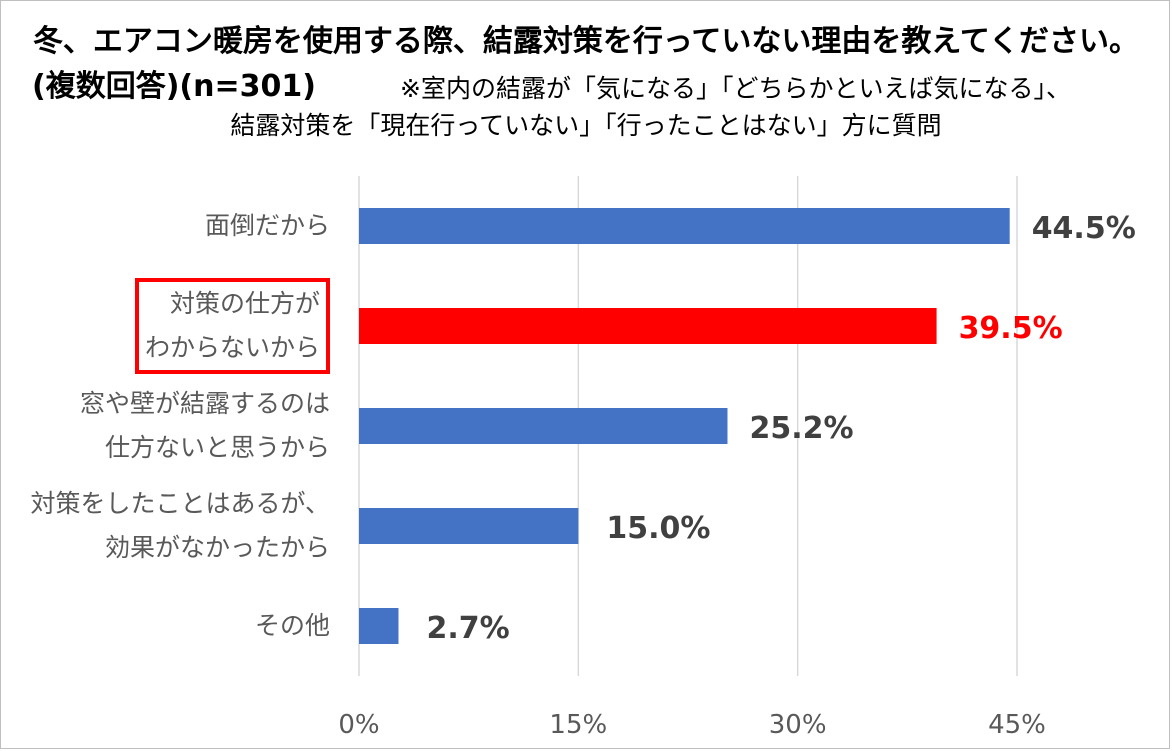 Image resolution: width=1172 pixels, height=751 pixels. Describe the element at coordinates (180, 503) in the screenshot. I see `category-label-line: 対策をしたことはあるが、` at that location.